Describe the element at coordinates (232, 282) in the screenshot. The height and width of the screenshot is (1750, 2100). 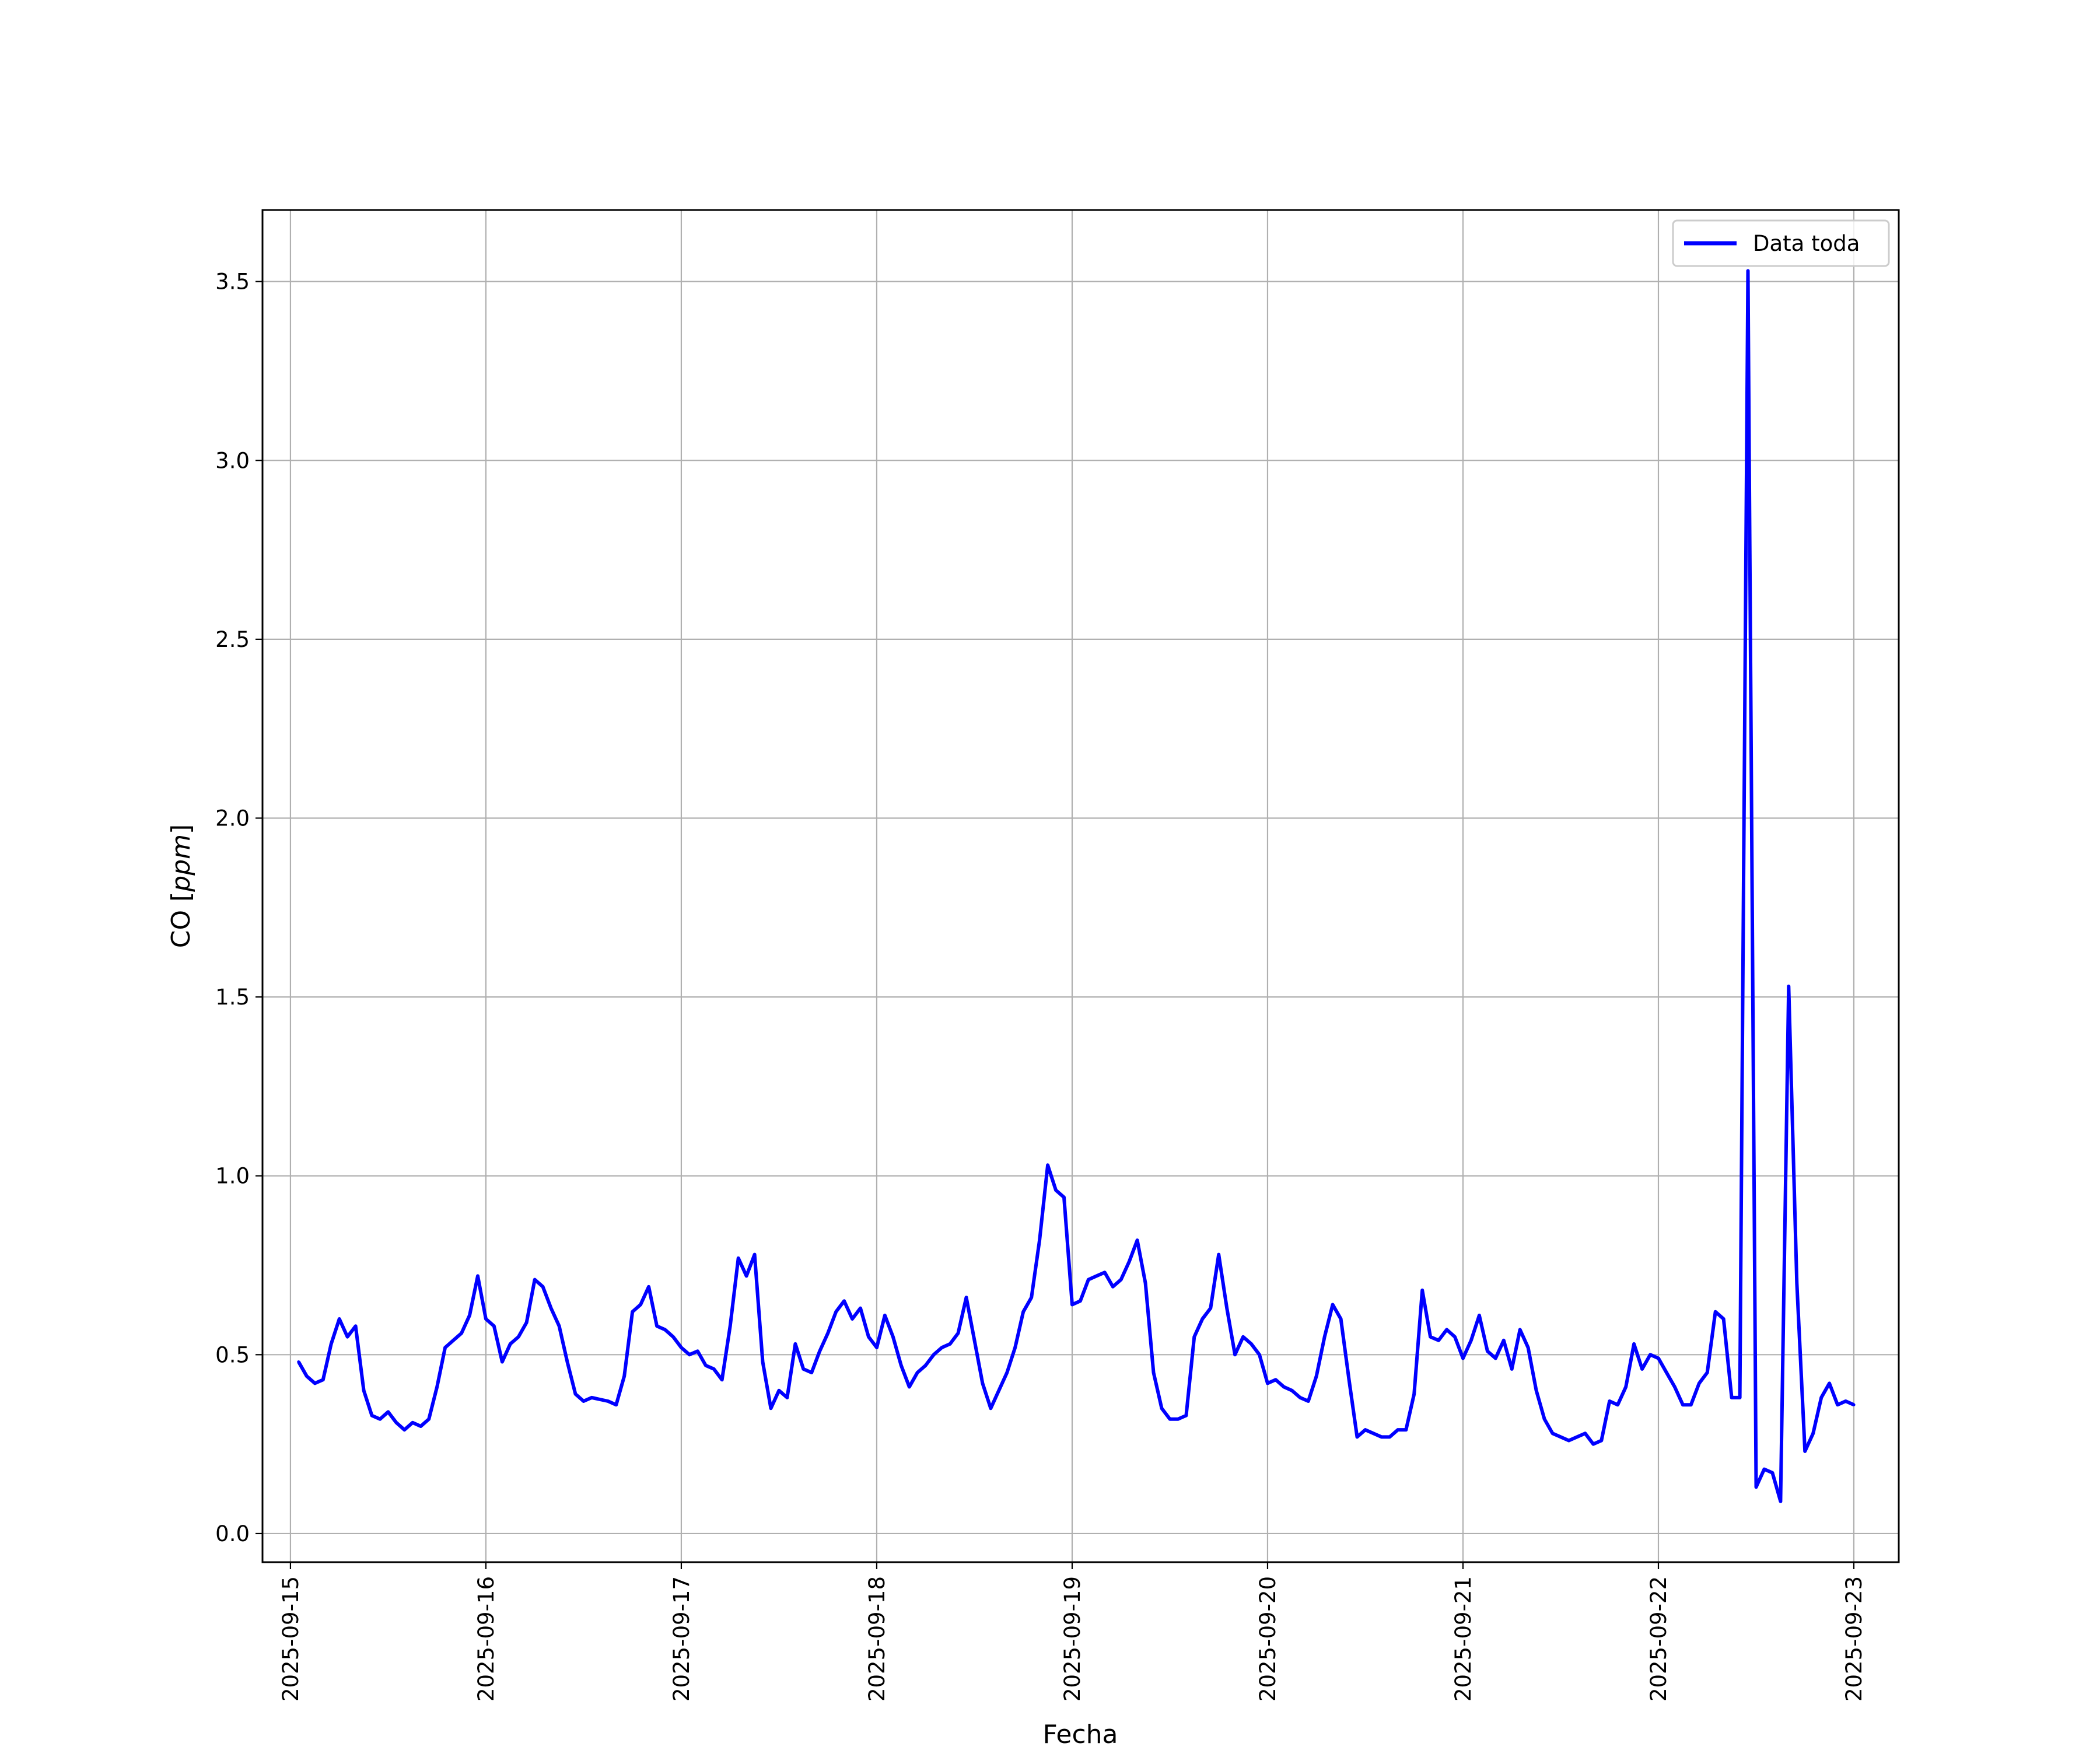
I see `y-tick-label: 3.5` at that location.